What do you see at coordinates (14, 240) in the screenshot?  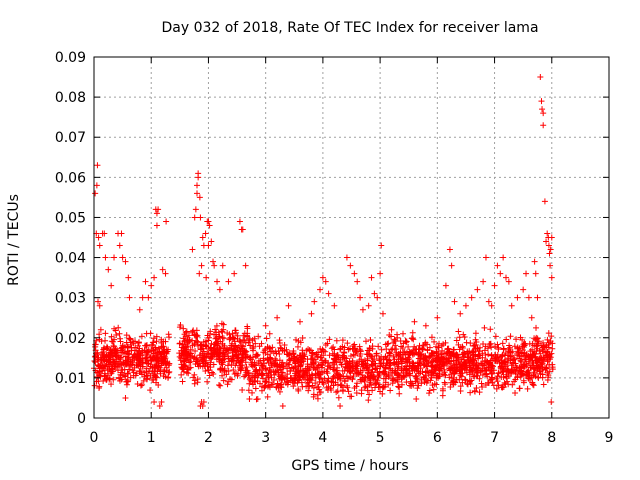 I see `y-axis-title: ROTI / TECUs` at bounding box center [14, 240].